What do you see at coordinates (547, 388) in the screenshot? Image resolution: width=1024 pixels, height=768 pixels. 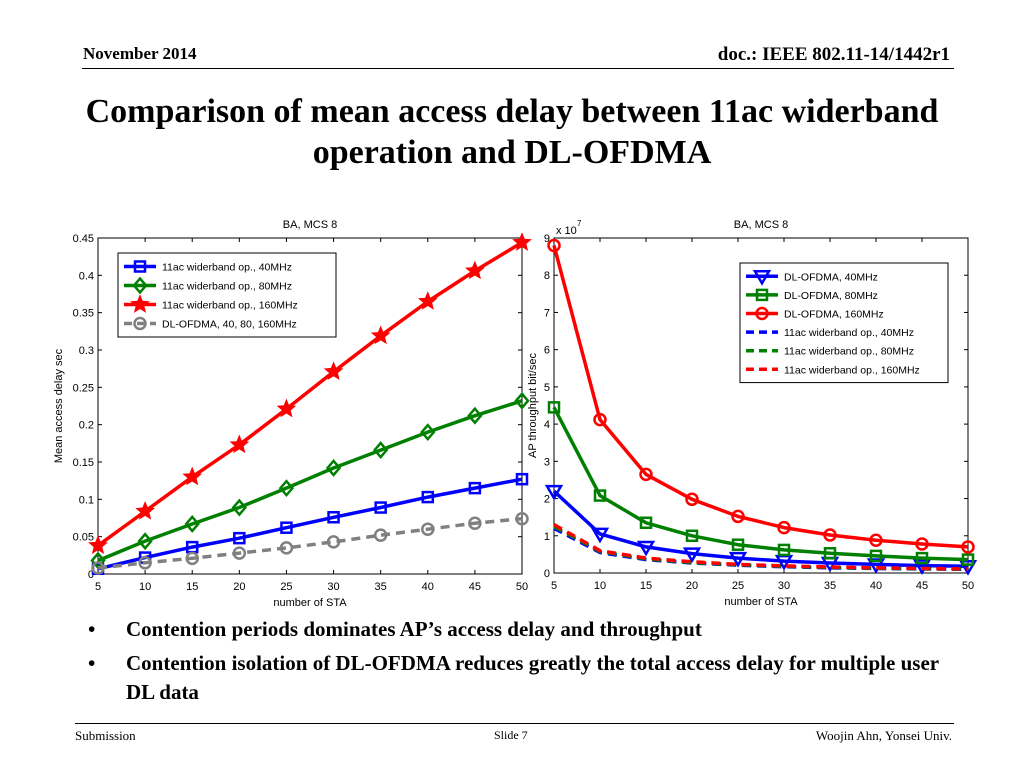 I see `y-tick-label: 5` at bounding box center [547, 388].